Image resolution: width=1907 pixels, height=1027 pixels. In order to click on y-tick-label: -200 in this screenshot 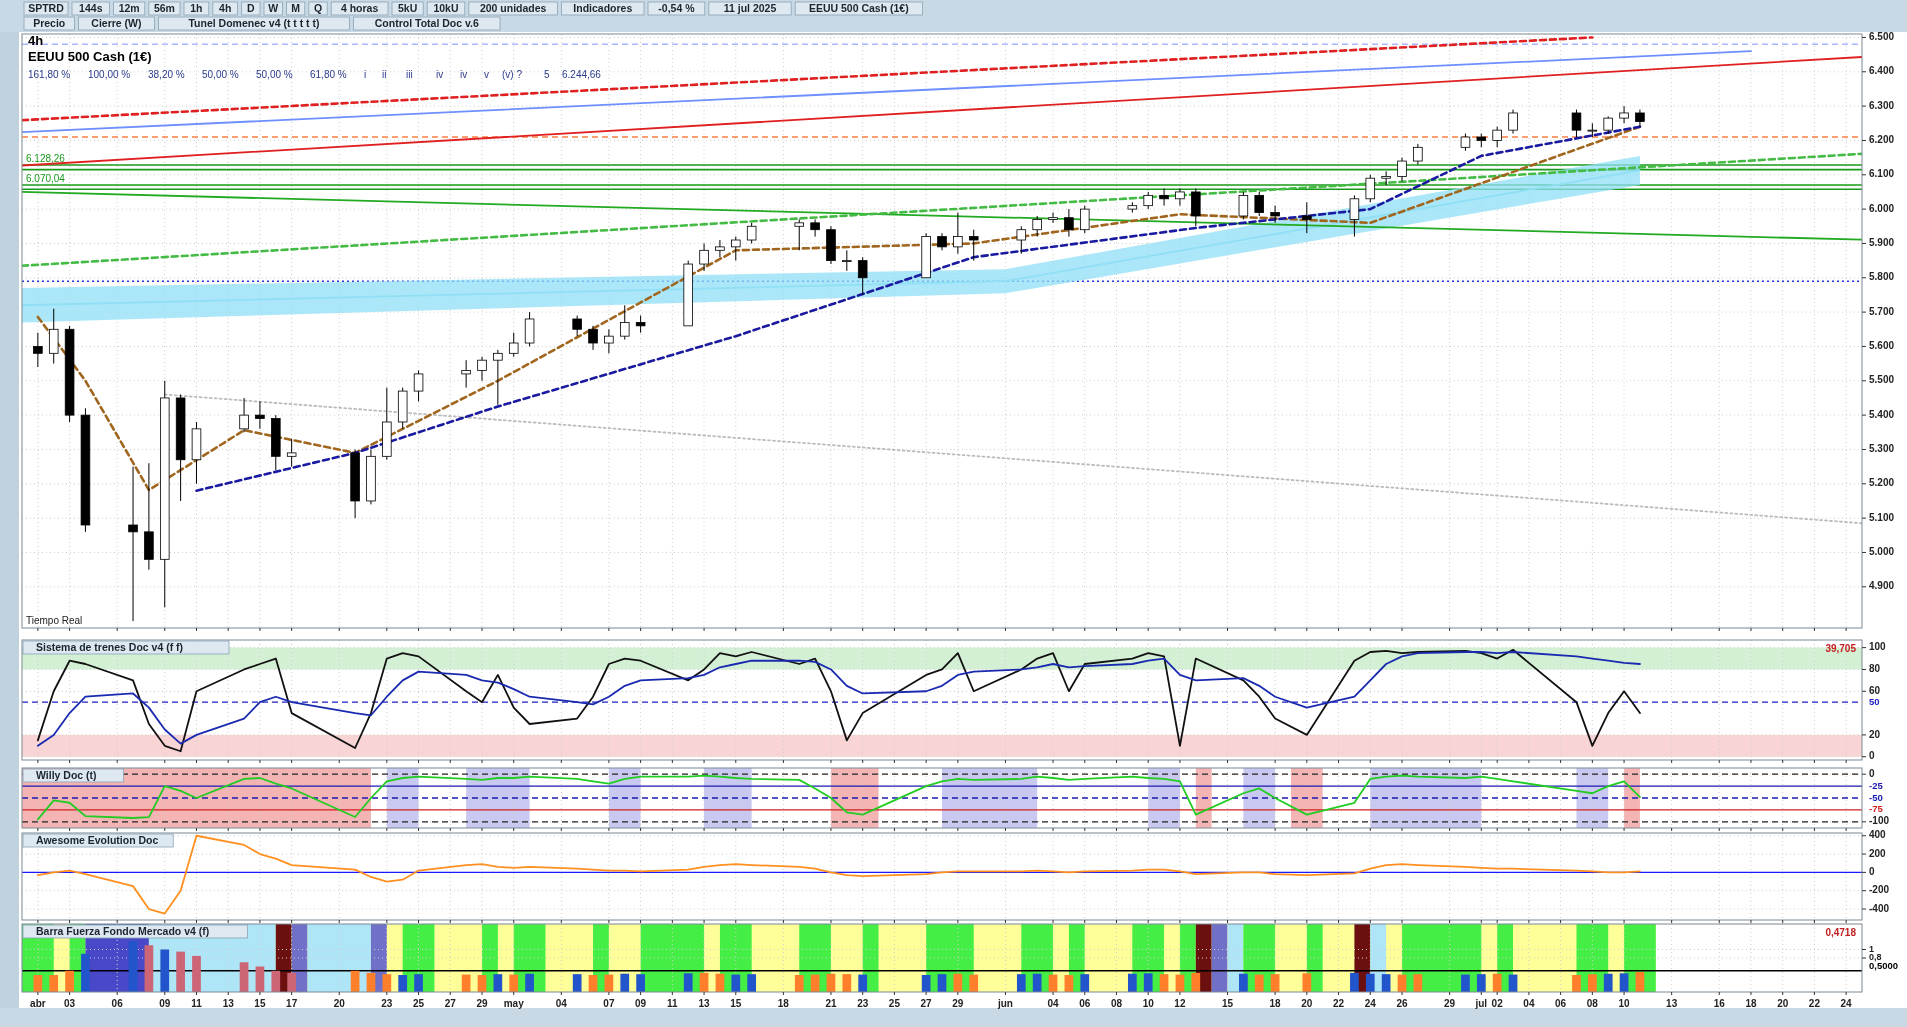, I will do `click(1879, 890)`.